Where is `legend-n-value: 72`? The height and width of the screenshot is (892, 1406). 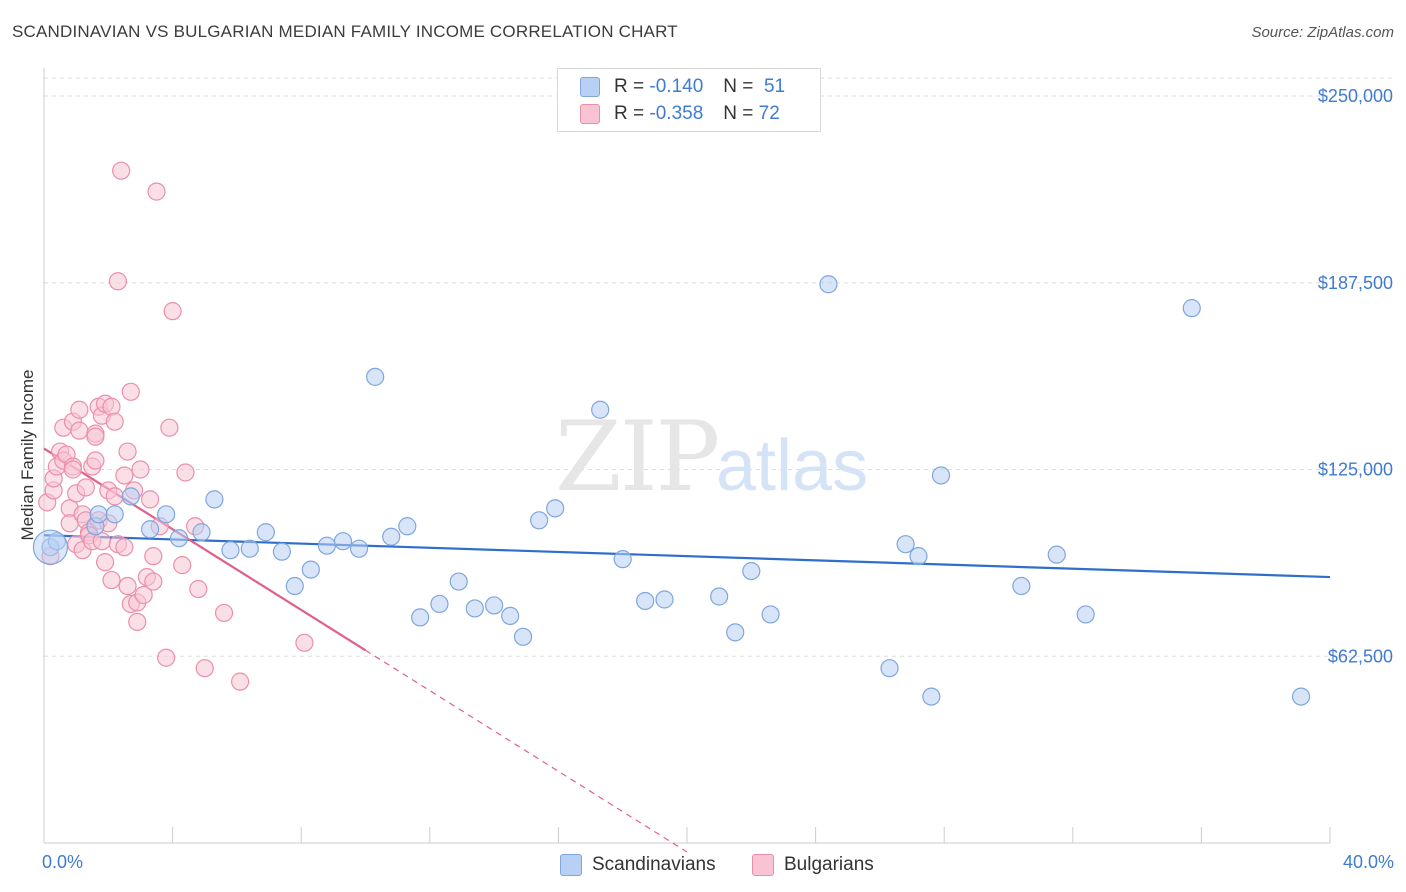 legend-n-value: 72 is located at coordinates (769, 113).